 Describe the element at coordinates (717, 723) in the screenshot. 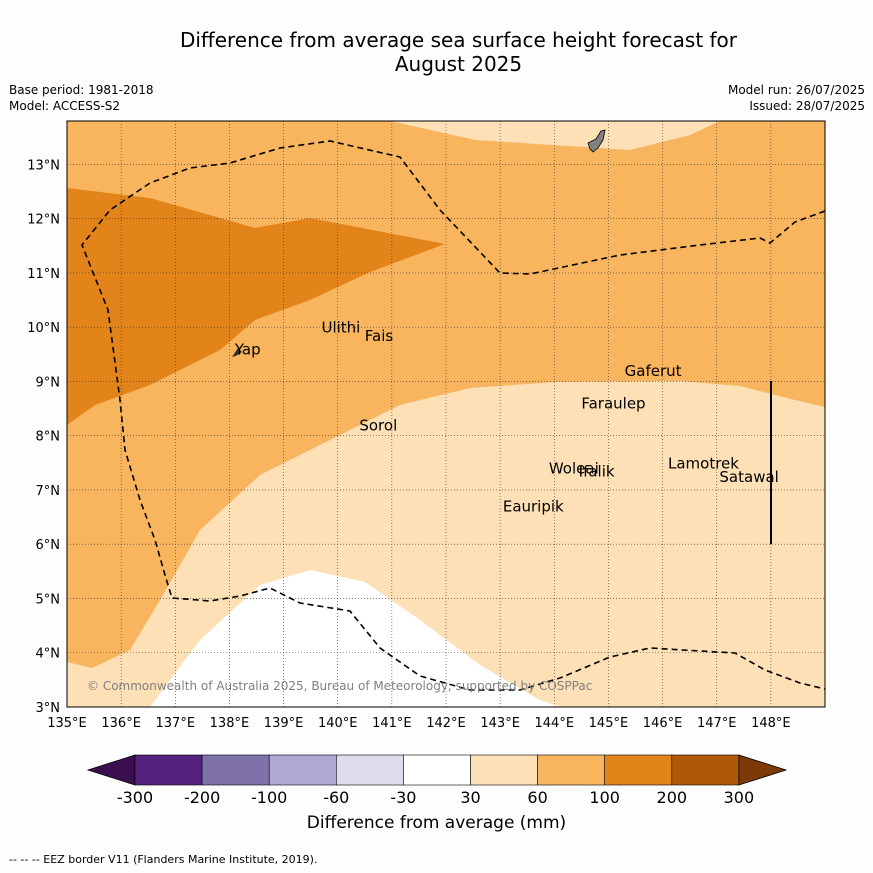

I see `lon-tick-label: 147°E` at that location.